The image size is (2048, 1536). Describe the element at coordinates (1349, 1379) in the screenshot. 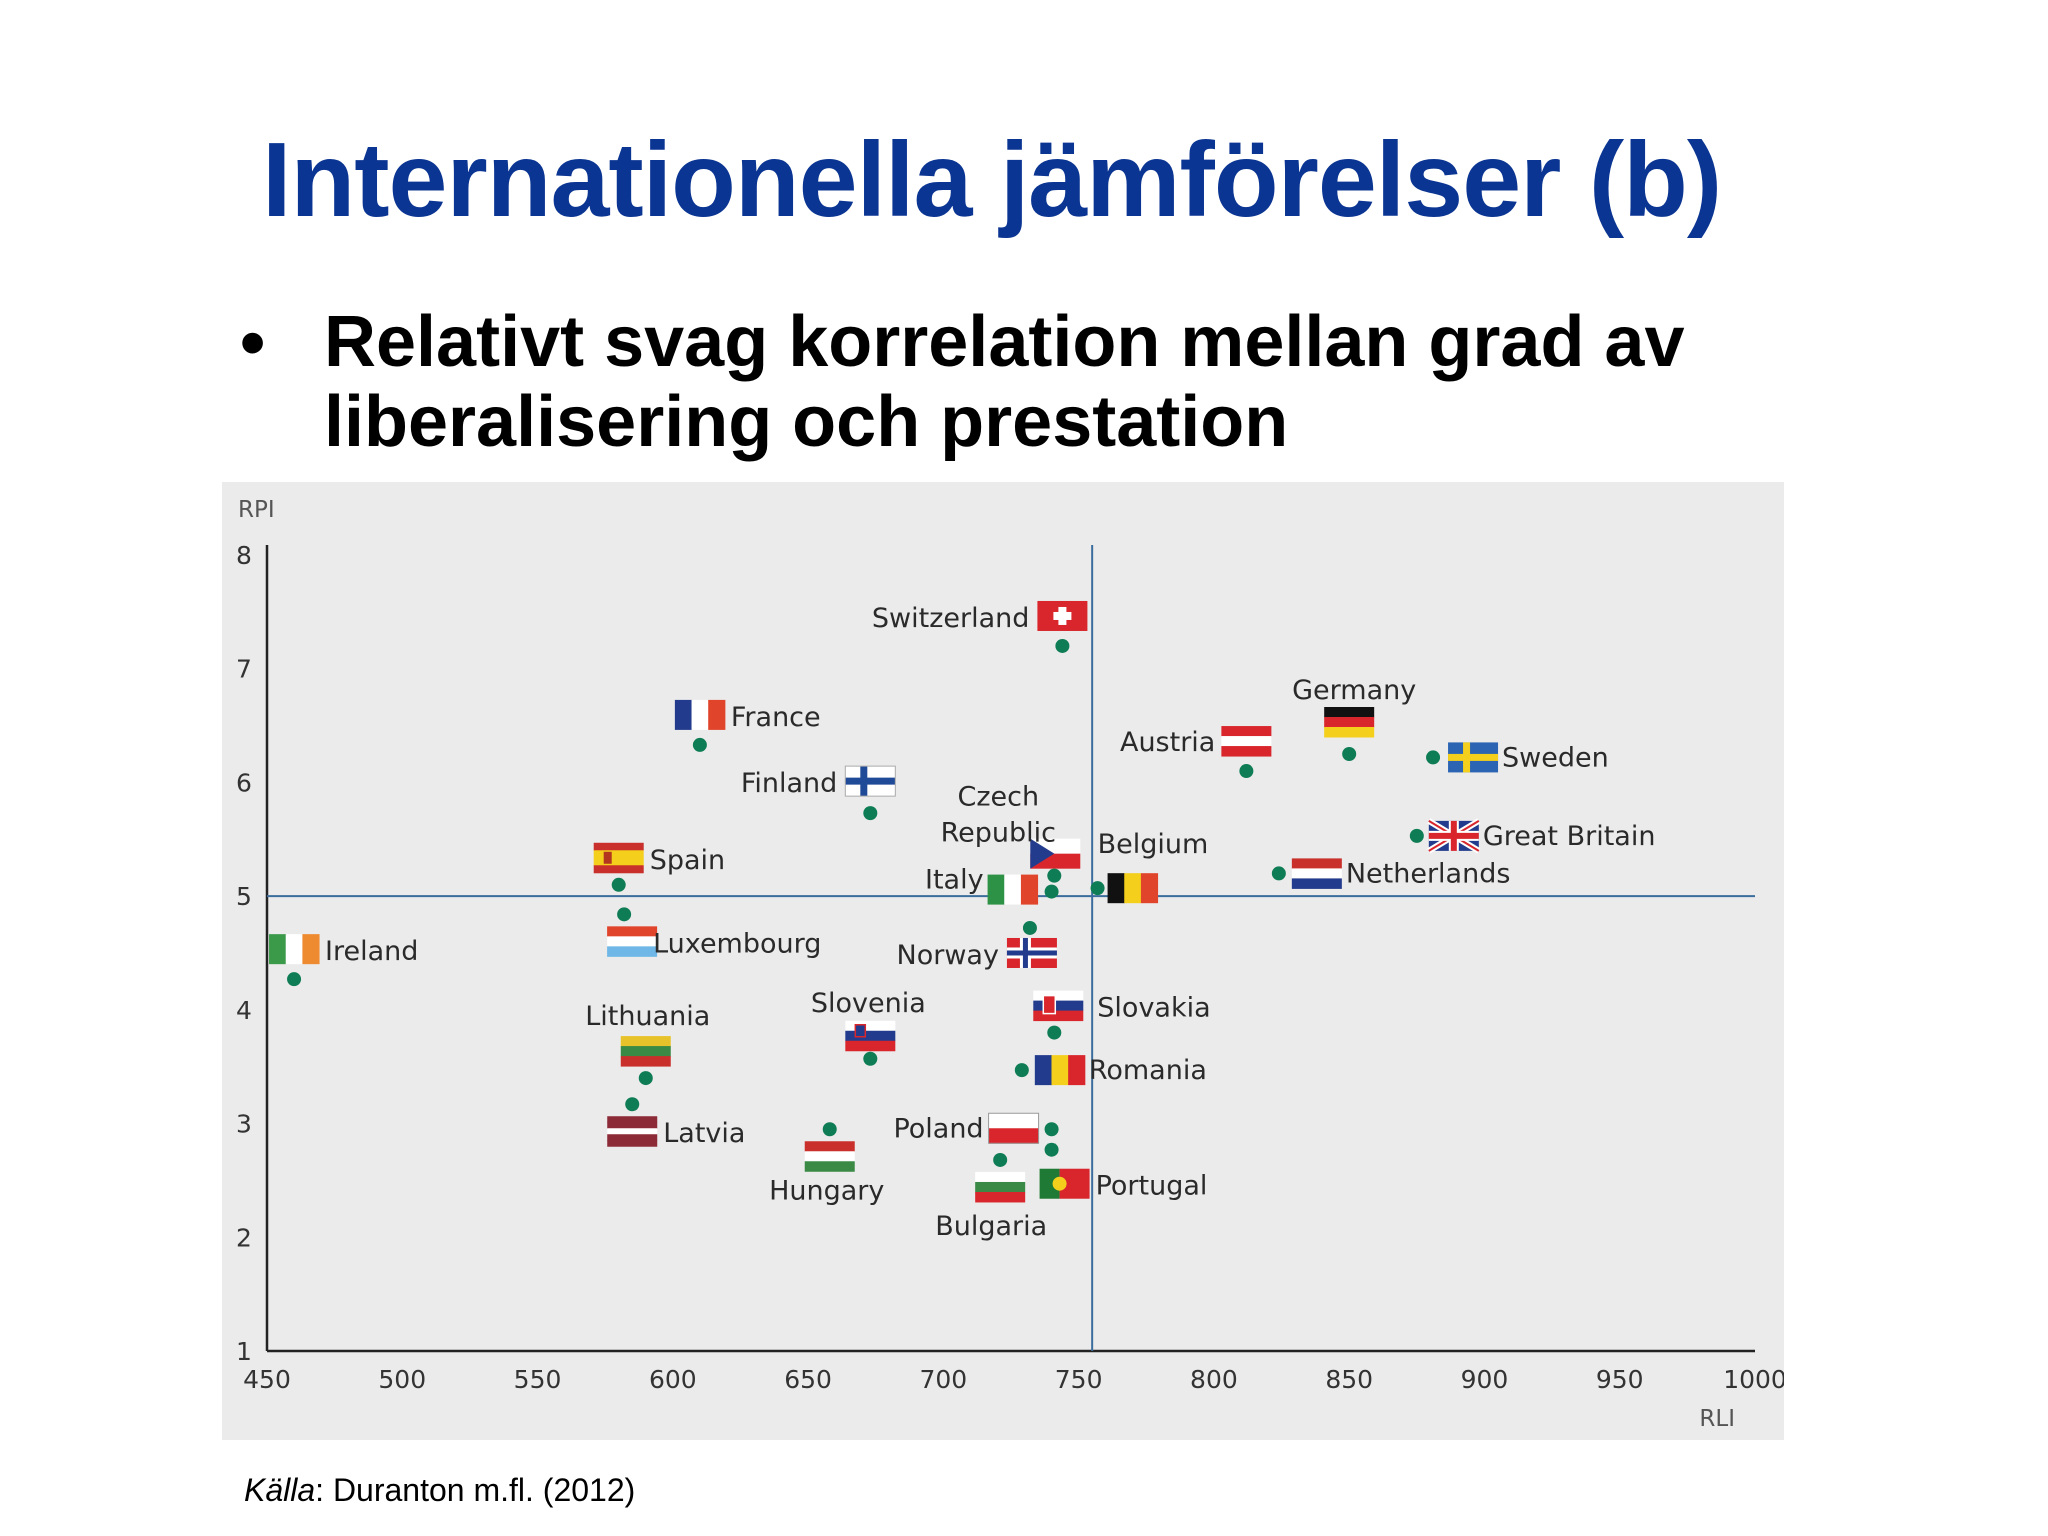

I see `x-tick-label: 850` at that location.